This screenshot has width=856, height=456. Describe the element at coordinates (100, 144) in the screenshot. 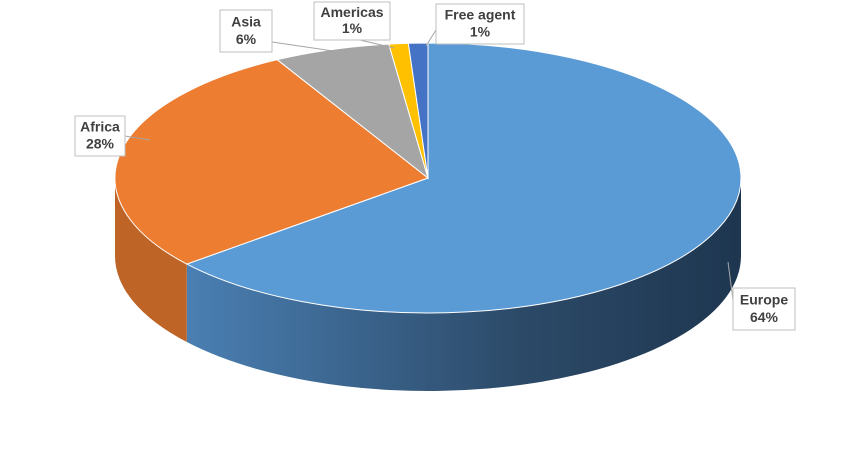

I see `value-label: 28%` at that location.